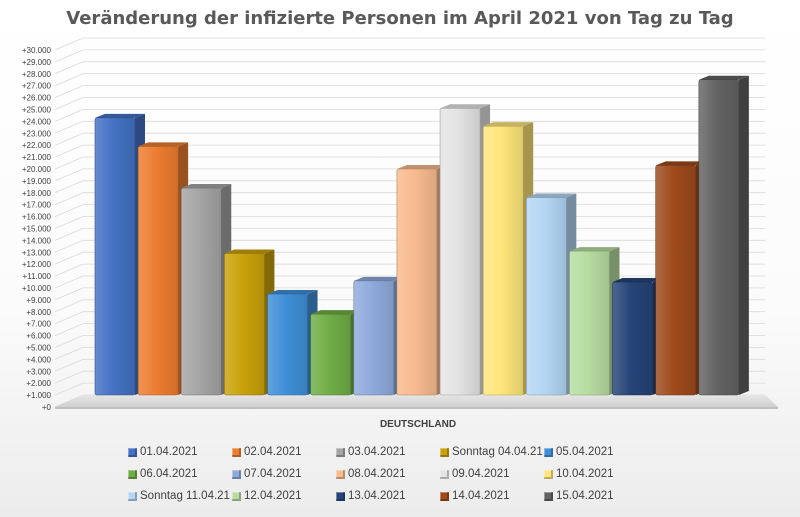 Image resolution: width=800 pixels, height=517 pixels. Describe the element at coordinates (418, 424) in the screenshot. I see `x-category-label: DEUTSCHLAND` at that location.